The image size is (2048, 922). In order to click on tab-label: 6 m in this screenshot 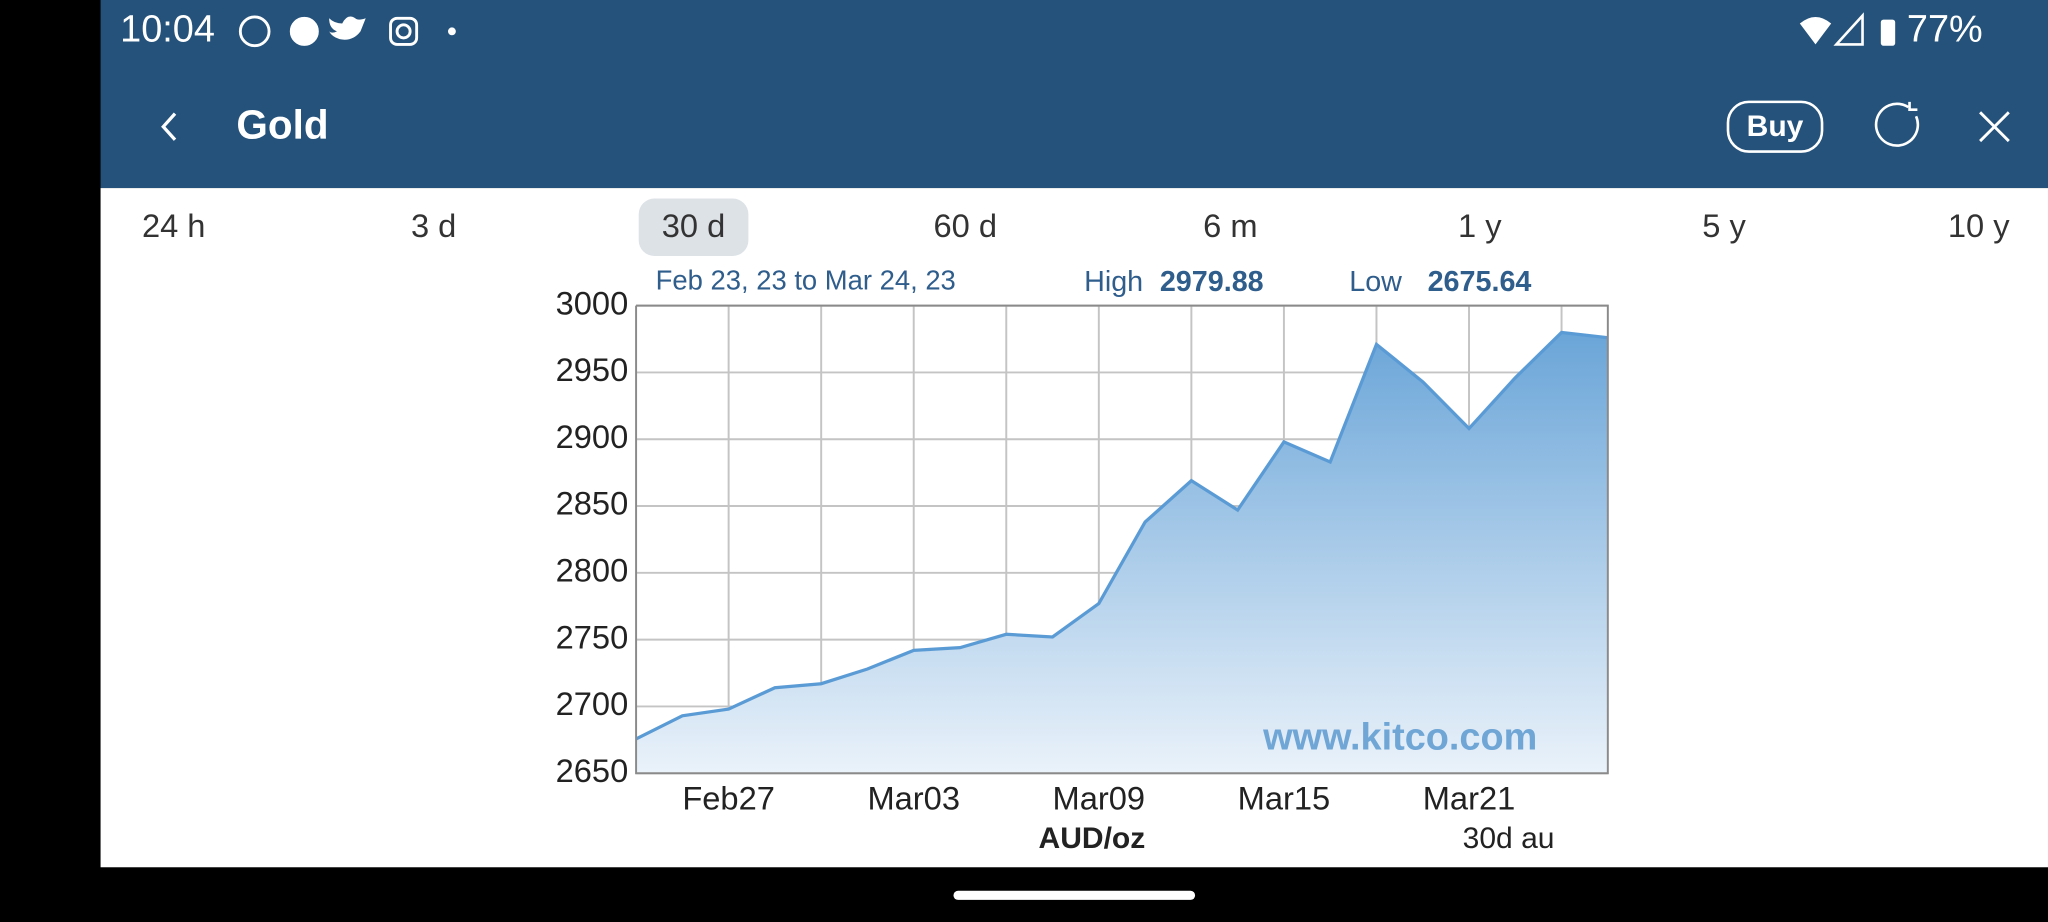, I will do `click(1230, 225)`.